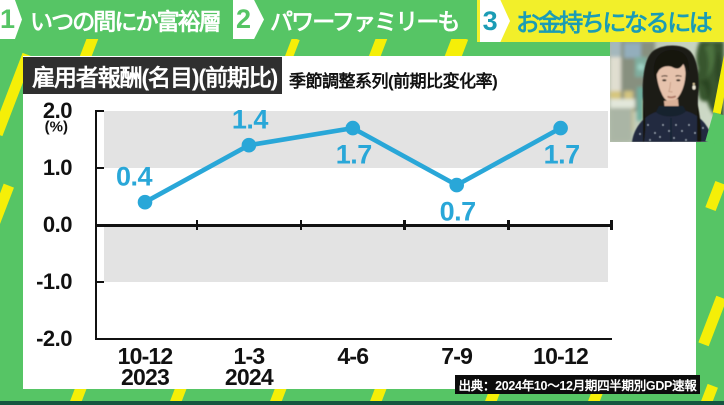 The height and width of the screenshot is (405, 724). I want to click on tab-label: パワーファミリーも, so click(365, 20).